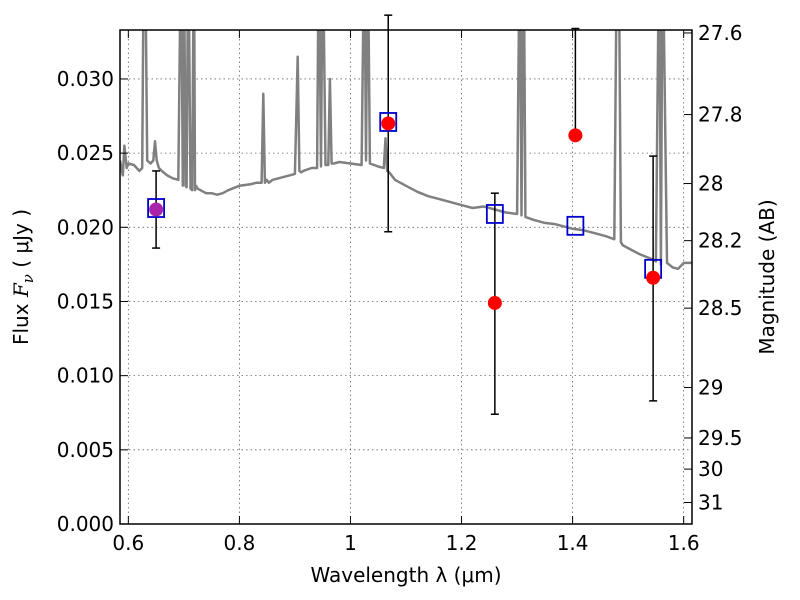  What do you see at coordinates (85, 227) in the screenshot?
I see `y-tick-label: 0.020` at bounding box center [85, 227].